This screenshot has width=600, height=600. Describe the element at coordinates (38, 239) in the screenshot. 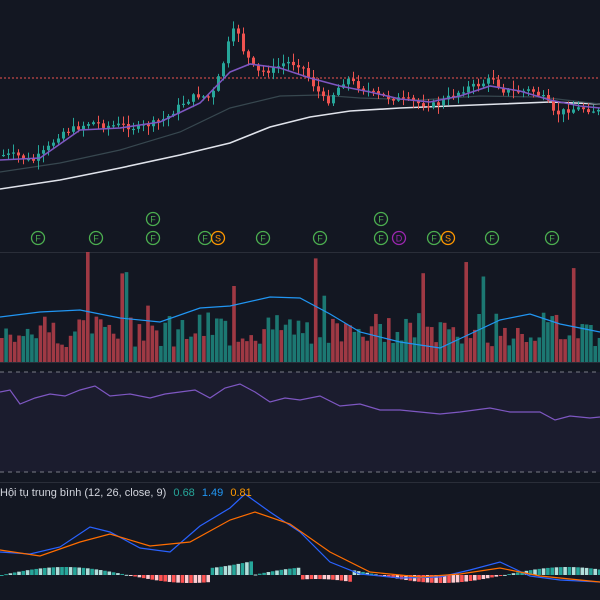

I see `event-marker-label: F` at that location.